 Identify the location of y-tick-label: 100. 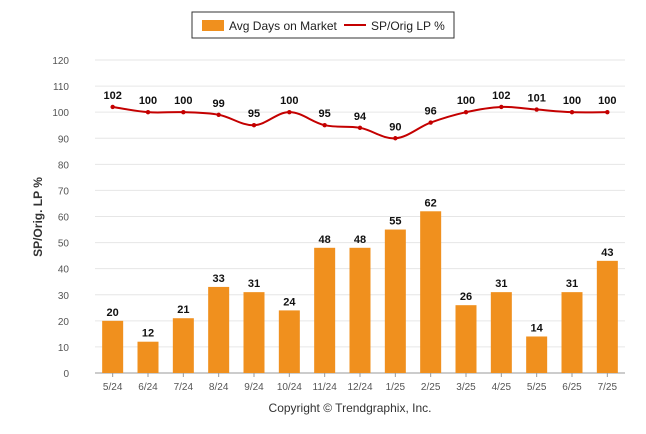
(60, 113).